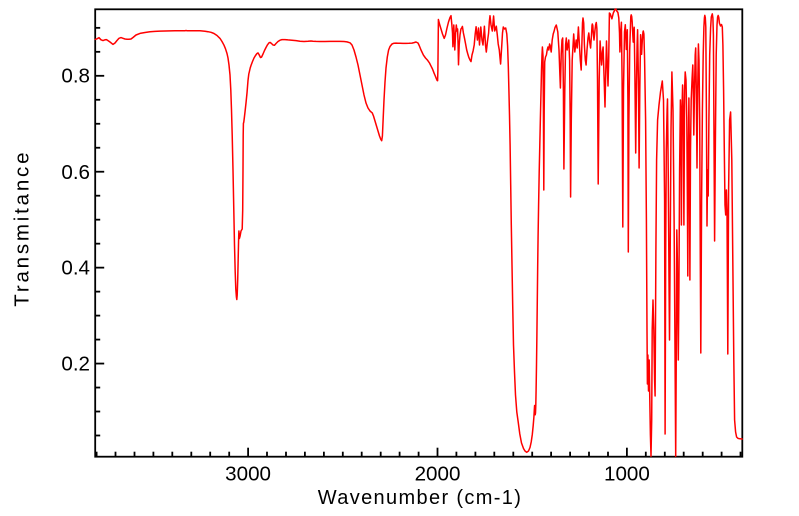  Describe the element at coordinates (75, 268) in the screenshot. I see `svg-text: 0.4` at that location.